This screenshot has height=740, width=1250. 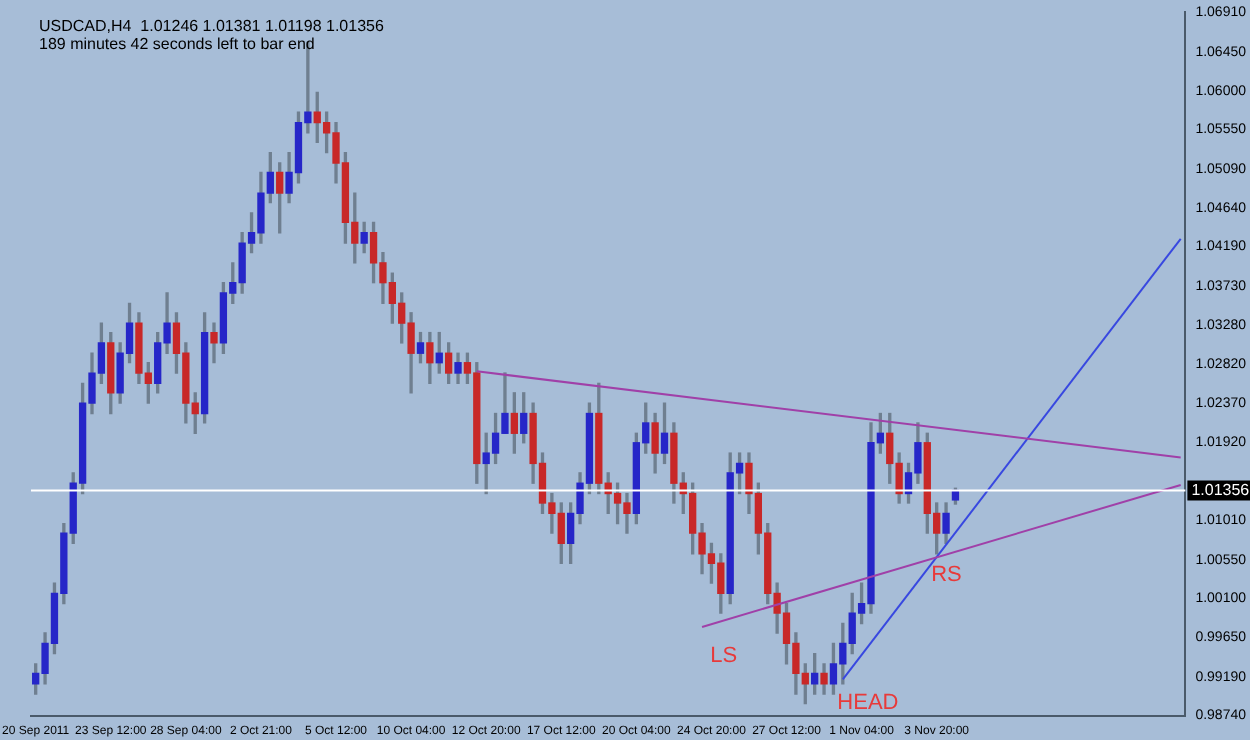 What do you see at coordinates (176, 43) in the screenshot?
I see `text: 189 minutes 42 seconds left to bar end` at bounding box center [176, 43].